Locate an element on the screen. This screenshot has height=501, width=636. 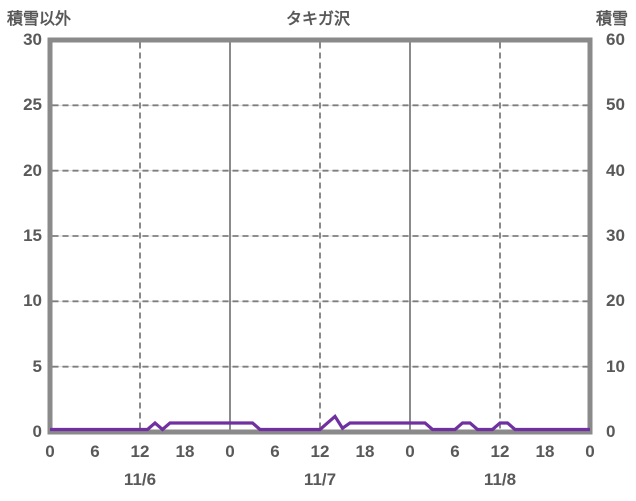
left-axis-title: 積雪以外 is located at coordinates (39, 19).